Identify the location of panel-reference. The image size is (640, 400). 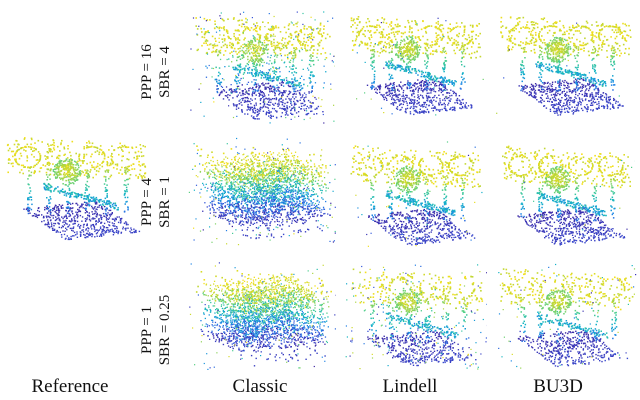
(75, 187).